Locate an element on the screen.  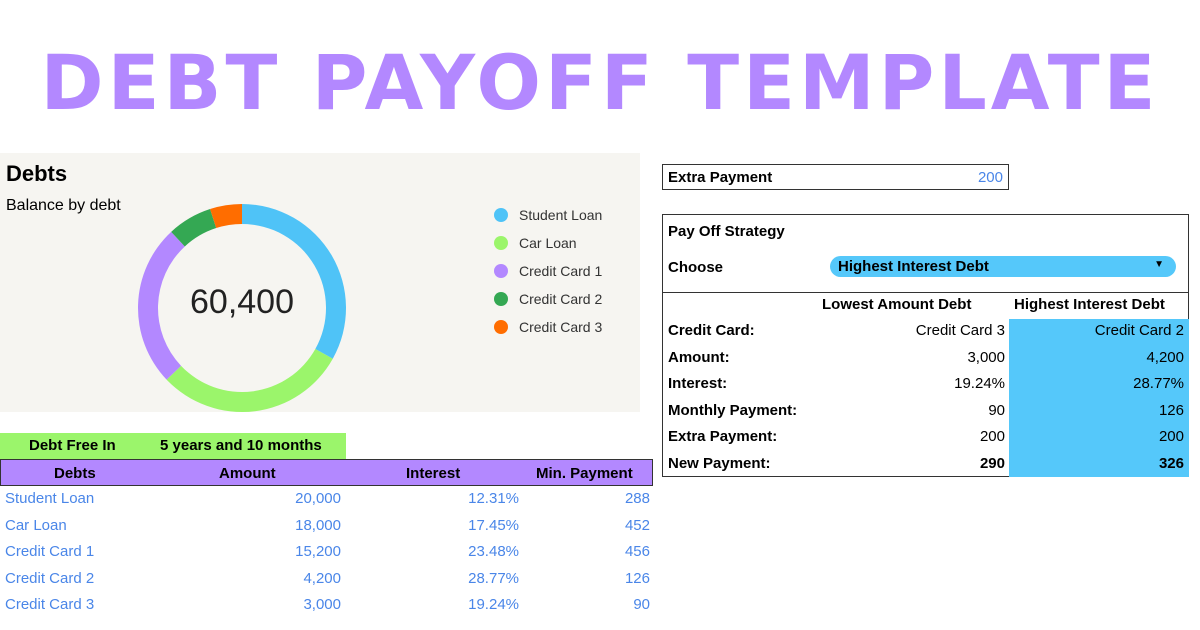
strategy-row-extra-payment-highest: 200 is located at coordinates (1171, 437).